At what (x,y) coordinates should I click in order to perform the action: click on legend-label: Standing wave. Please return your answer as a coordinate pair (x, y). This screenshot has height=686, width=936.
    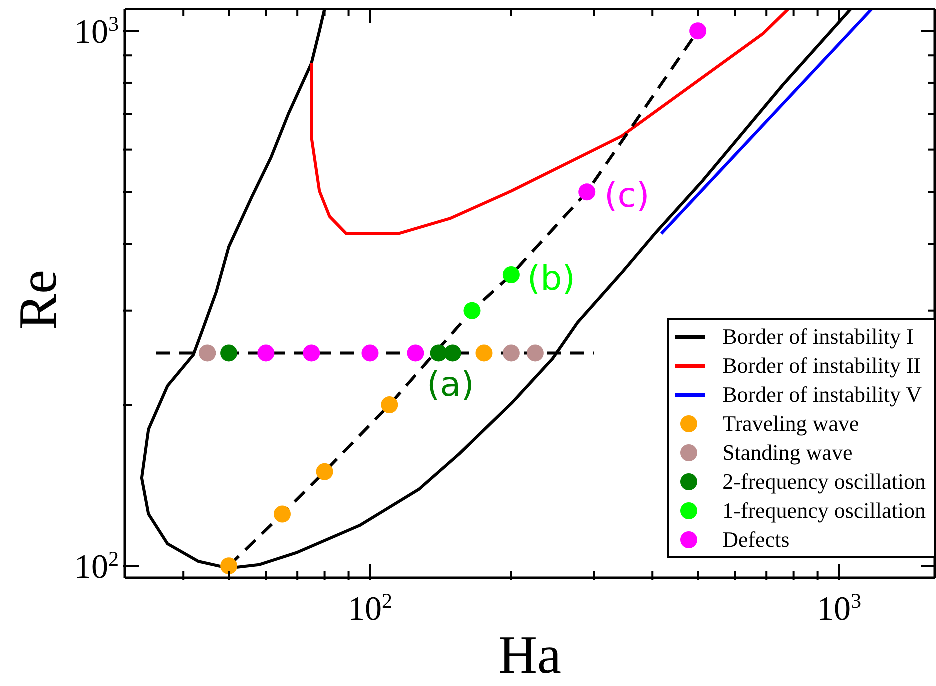
    Looking at the image, I should click on (787, 453).